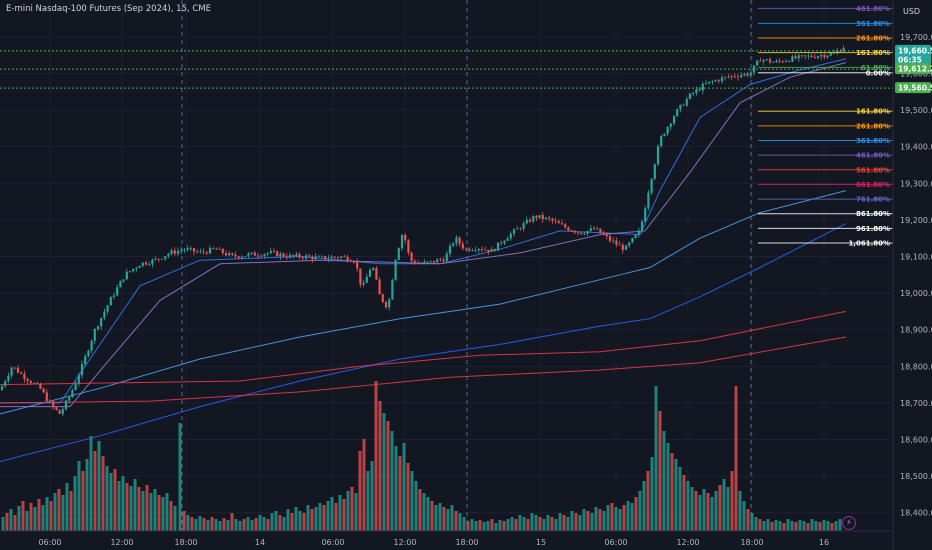 The height and width of the screenshot is (550, 932). What do you see at coordinates (916, 403) in the screenshot?
I see `price-axis-tick-label: 18,700.00` at bounding box center [916, 403].